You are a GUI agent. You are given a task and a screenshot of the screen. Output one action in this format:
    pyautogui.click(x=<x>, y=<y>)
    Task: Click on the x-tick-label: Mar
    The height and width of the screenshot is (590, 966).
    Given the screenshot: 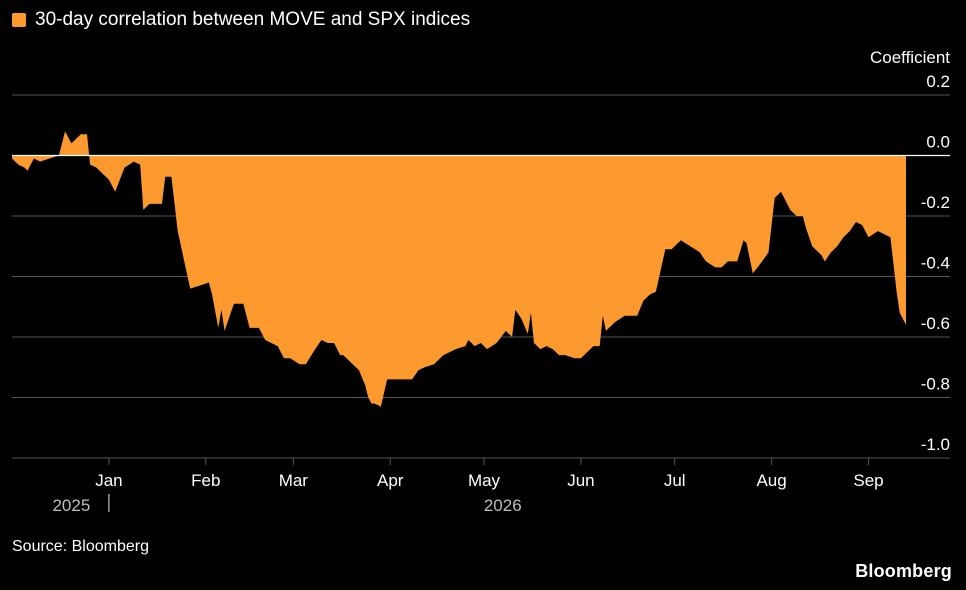 What is the action you would take?
    pyautogui.click(x=294, y=480)
    